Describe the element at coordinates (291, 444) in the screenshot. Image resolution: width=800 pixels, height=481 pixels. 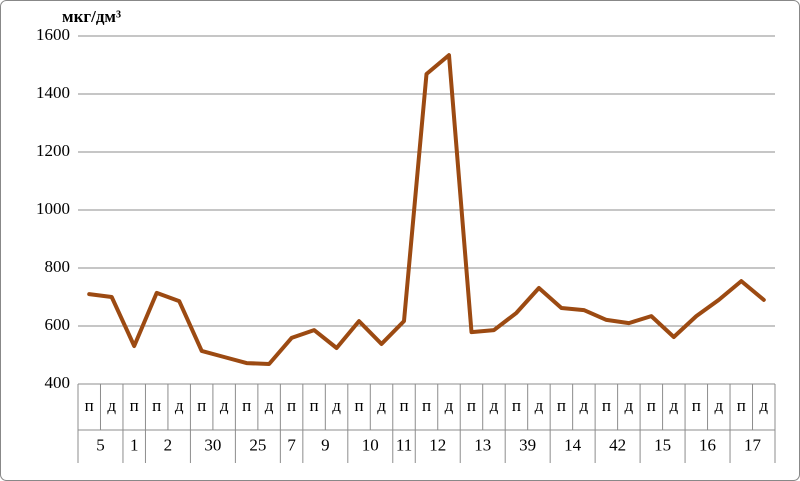
I see `x-group-label: 7` at that location.